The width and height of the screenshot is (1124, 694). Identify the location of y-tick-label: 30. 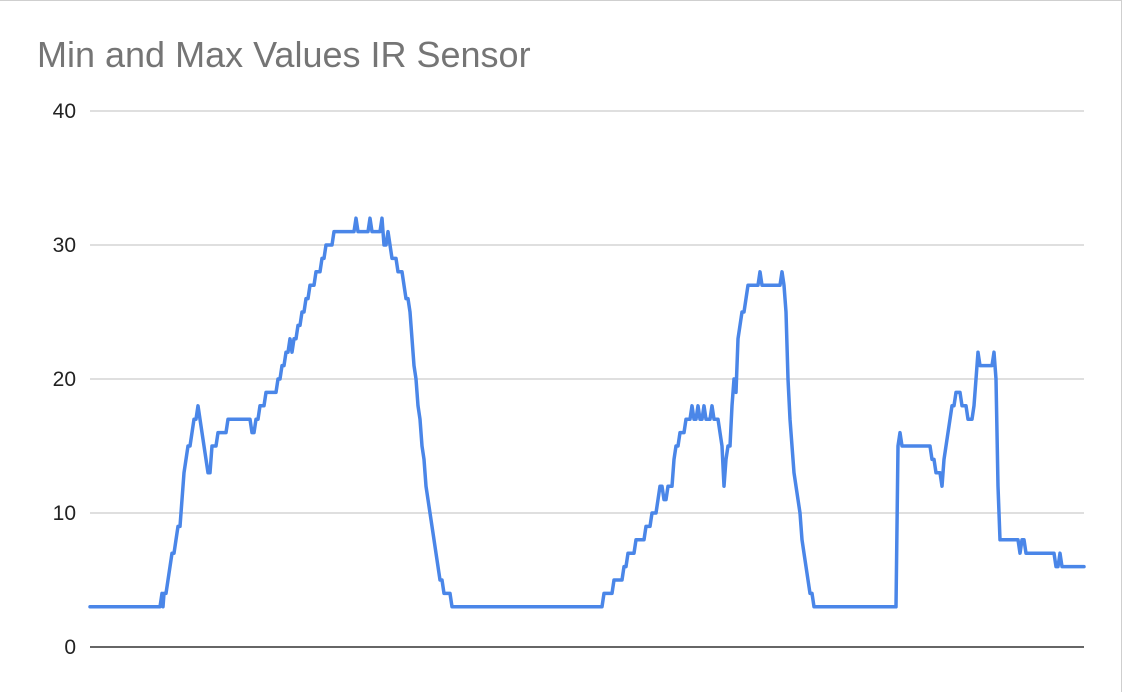
(64, 245).